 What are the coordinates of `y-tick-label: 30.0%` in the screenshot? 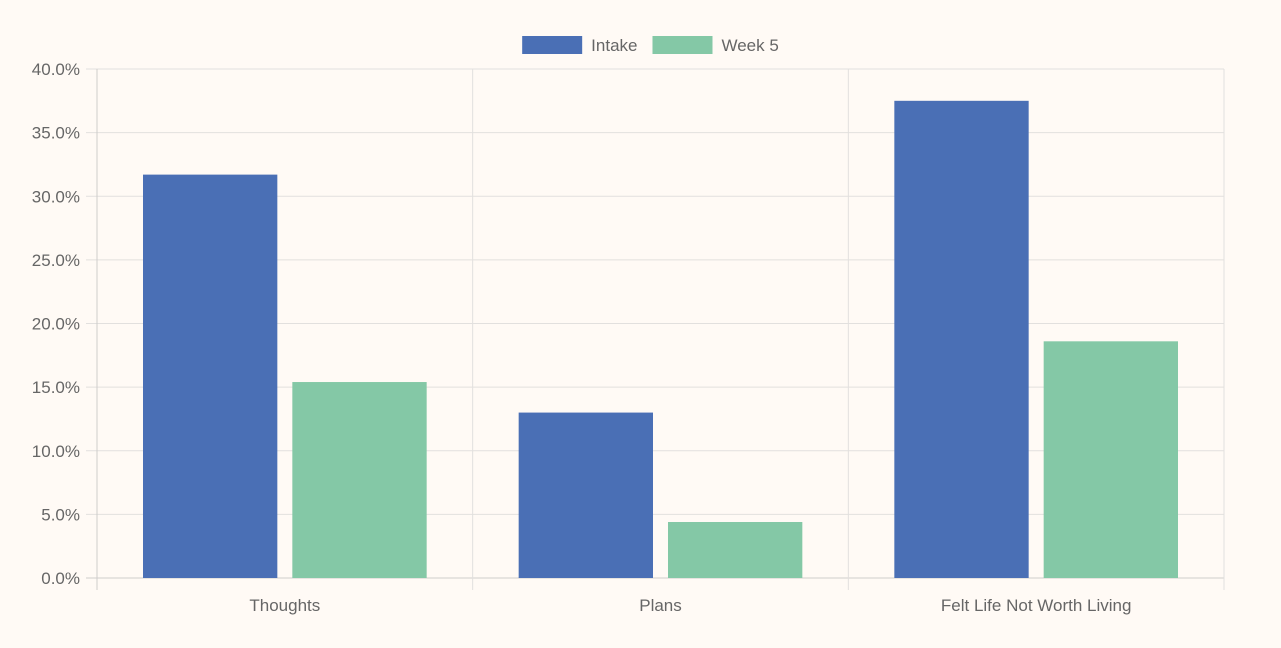 It's located at (56, 196).